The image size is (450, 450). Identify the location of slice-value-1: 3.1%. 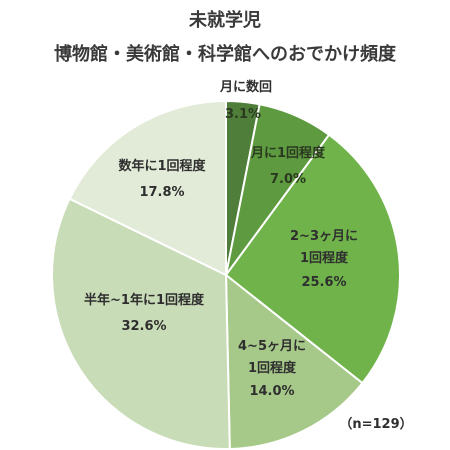
(243, 114).